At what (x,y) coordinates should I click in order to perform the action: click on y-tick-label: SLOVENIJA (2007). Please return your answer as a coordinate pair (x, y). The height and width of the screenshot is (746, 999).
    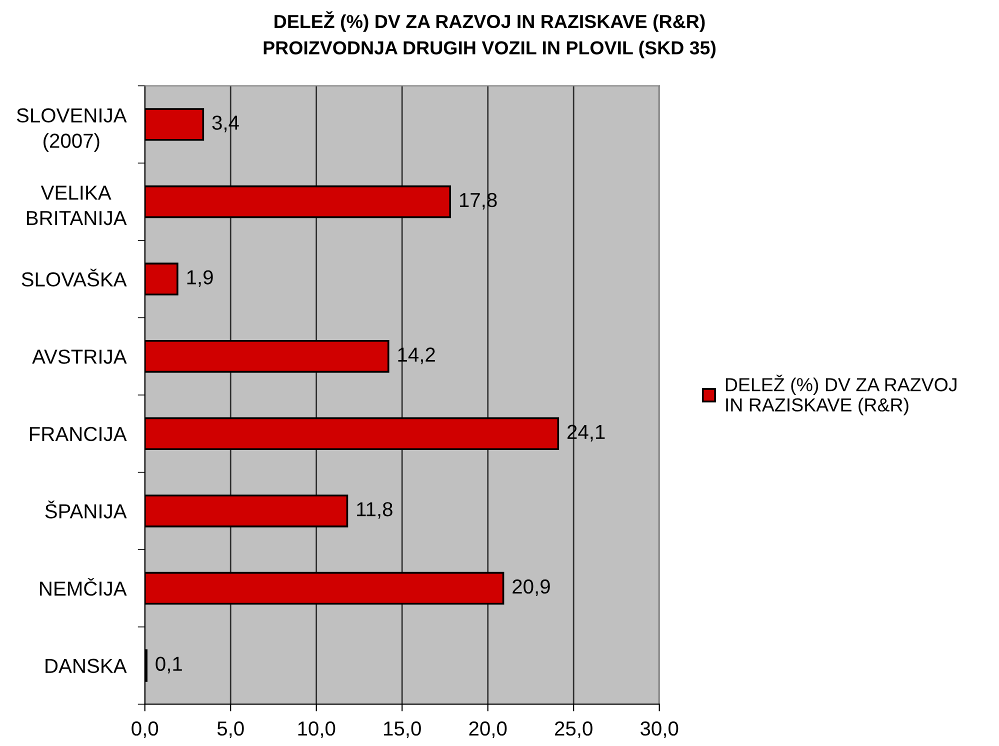
    Looking at the image, I should click on (71, 130).